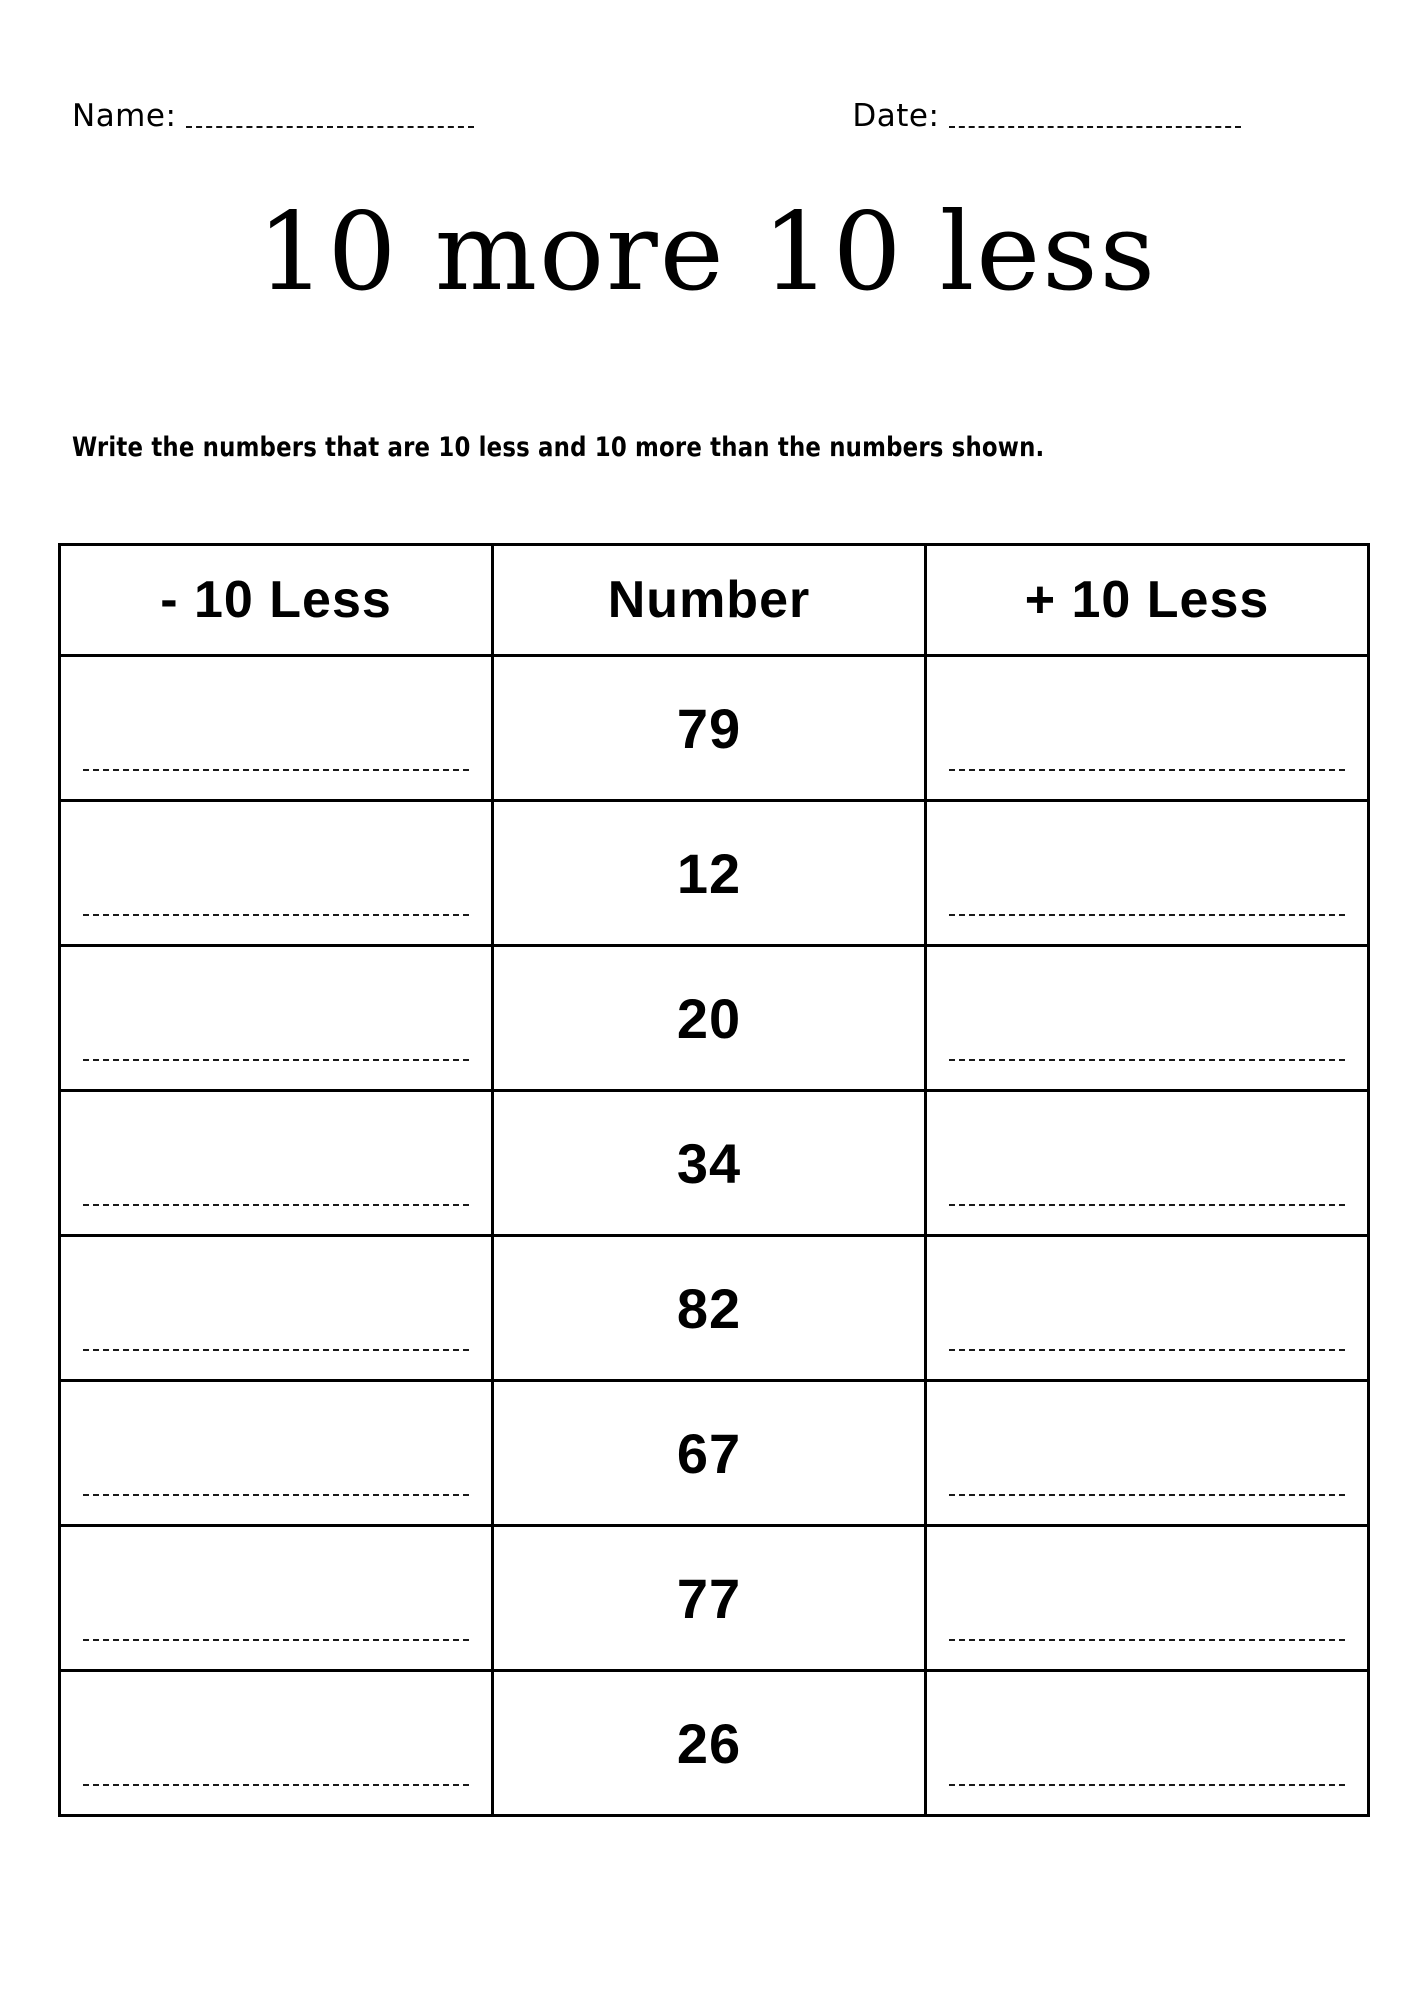  Describe the element at coordinates (707, 106) in the screenshot. I see `student-info-row: Name: Date:` at that location.